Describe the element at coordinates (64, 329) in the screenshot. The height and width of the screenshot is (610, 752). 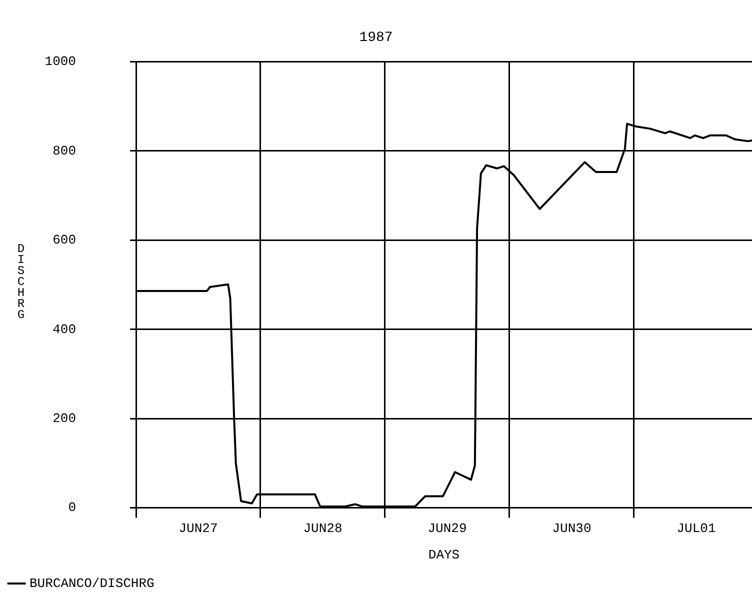
I see `y-tick-label: 400` at that location.